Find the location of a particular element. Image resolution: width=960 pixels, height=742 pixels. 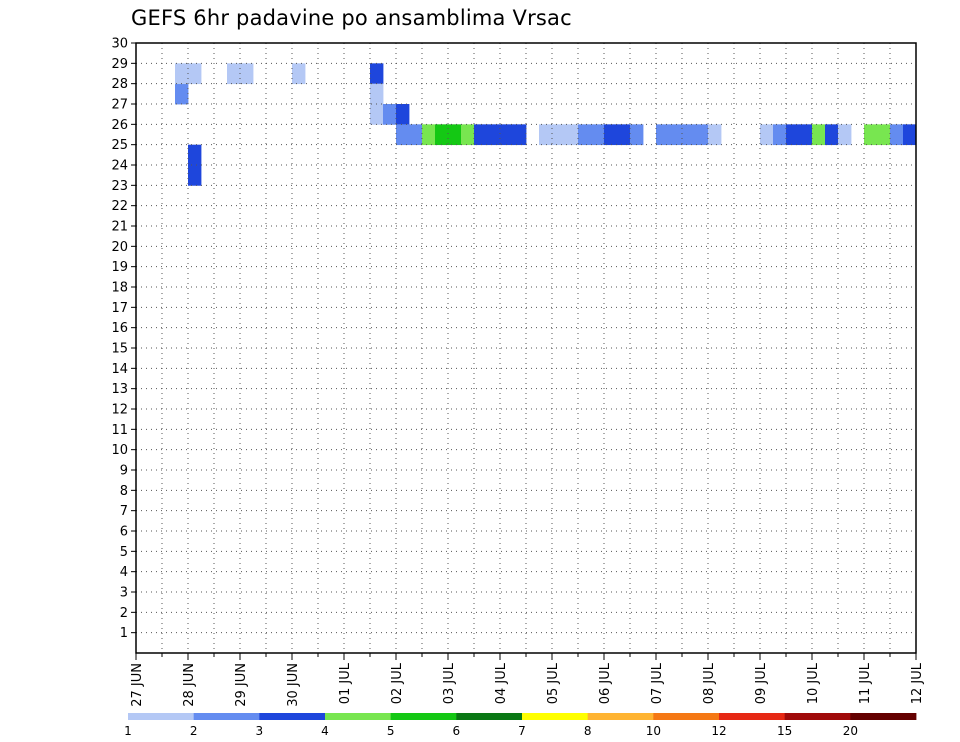

y-tick-label: 30 is located at coordinates (119, 44).